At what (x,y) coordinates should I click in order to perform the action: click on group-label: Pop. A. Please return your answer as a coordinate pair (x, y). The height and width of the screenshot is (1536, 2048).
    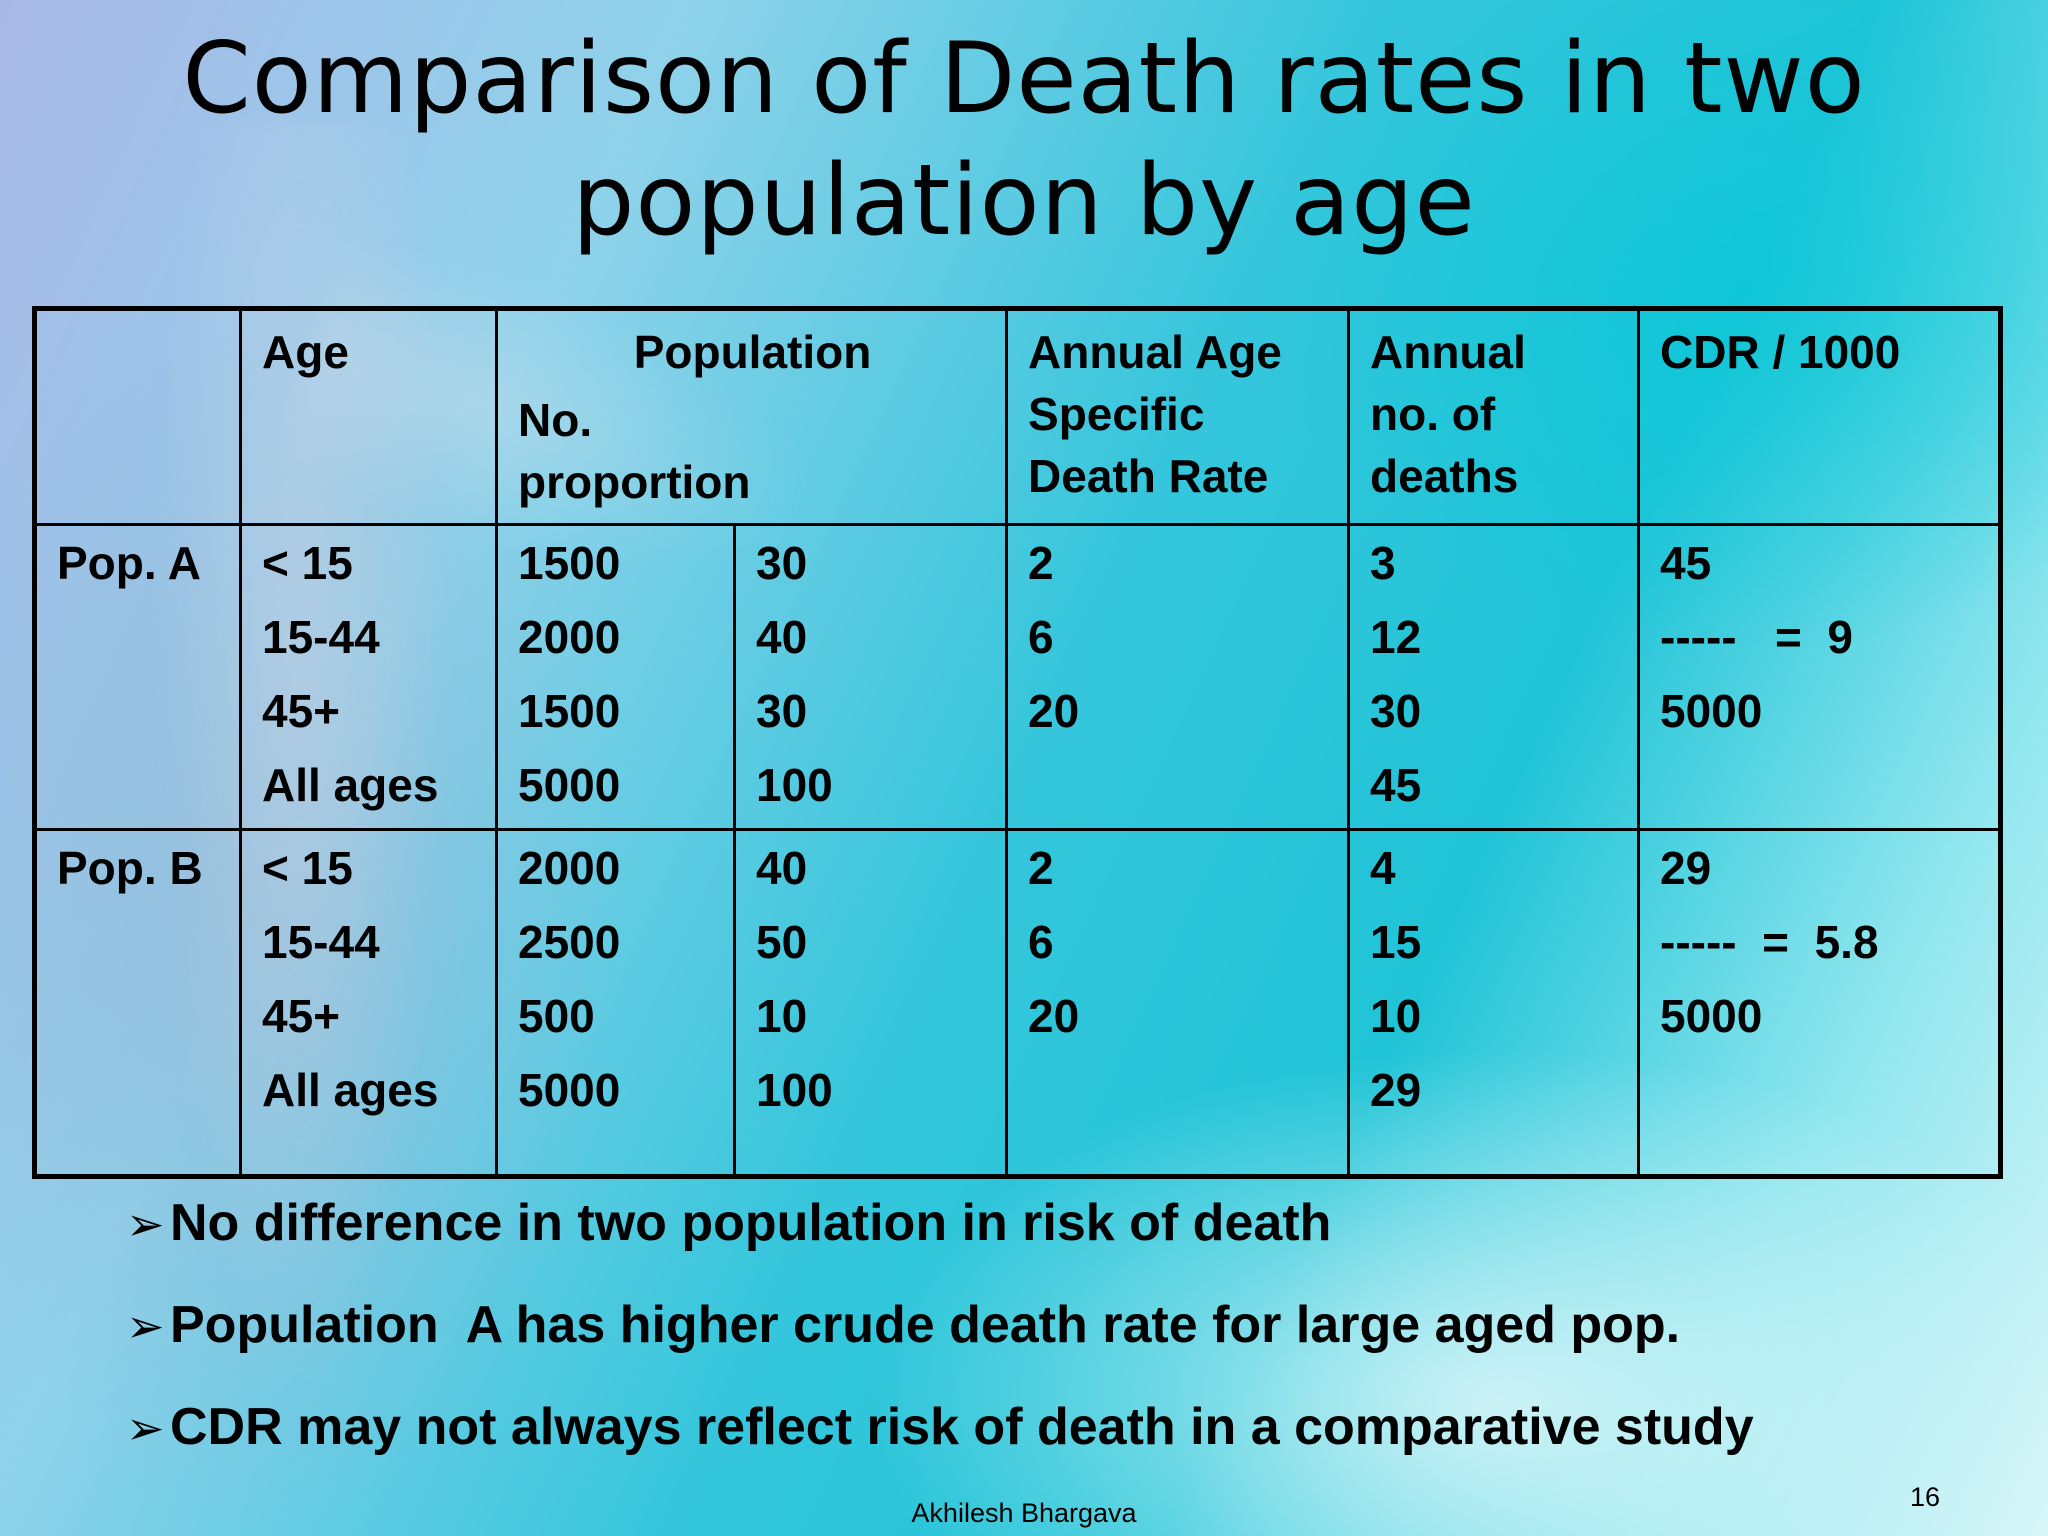
    Looking at the image, I should click on (129, 563).